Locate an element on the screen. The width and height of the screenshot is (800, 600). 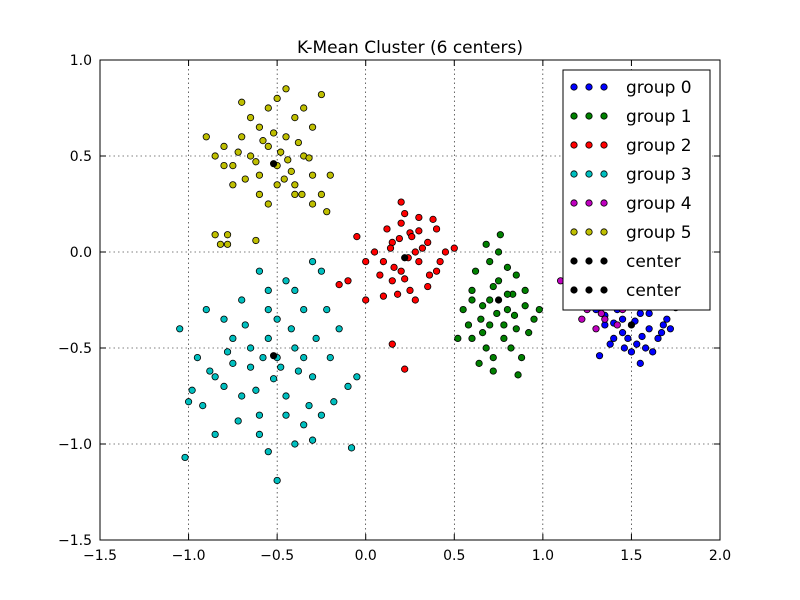
legend-entry: center is located at coordinates (625, 291).